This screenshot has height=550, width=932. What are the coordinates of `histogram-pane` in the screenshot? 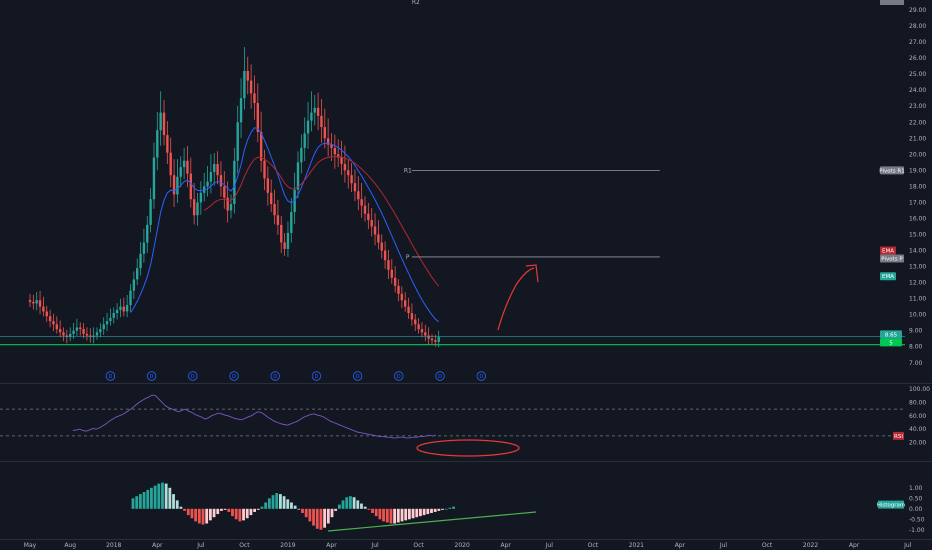 It's located at (293, 506).